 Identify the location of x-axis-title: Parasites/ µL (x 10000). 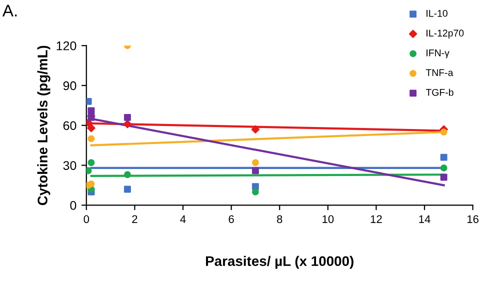
(280, 262).